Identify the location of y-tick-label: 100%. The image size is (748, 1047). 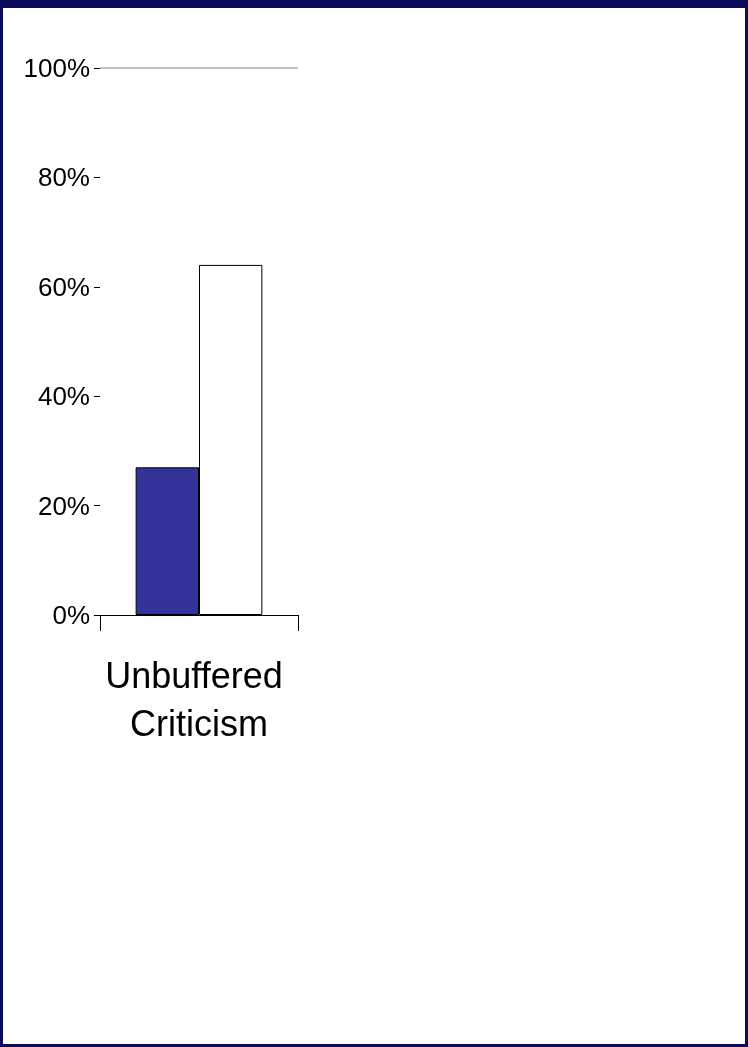
(56, 68).